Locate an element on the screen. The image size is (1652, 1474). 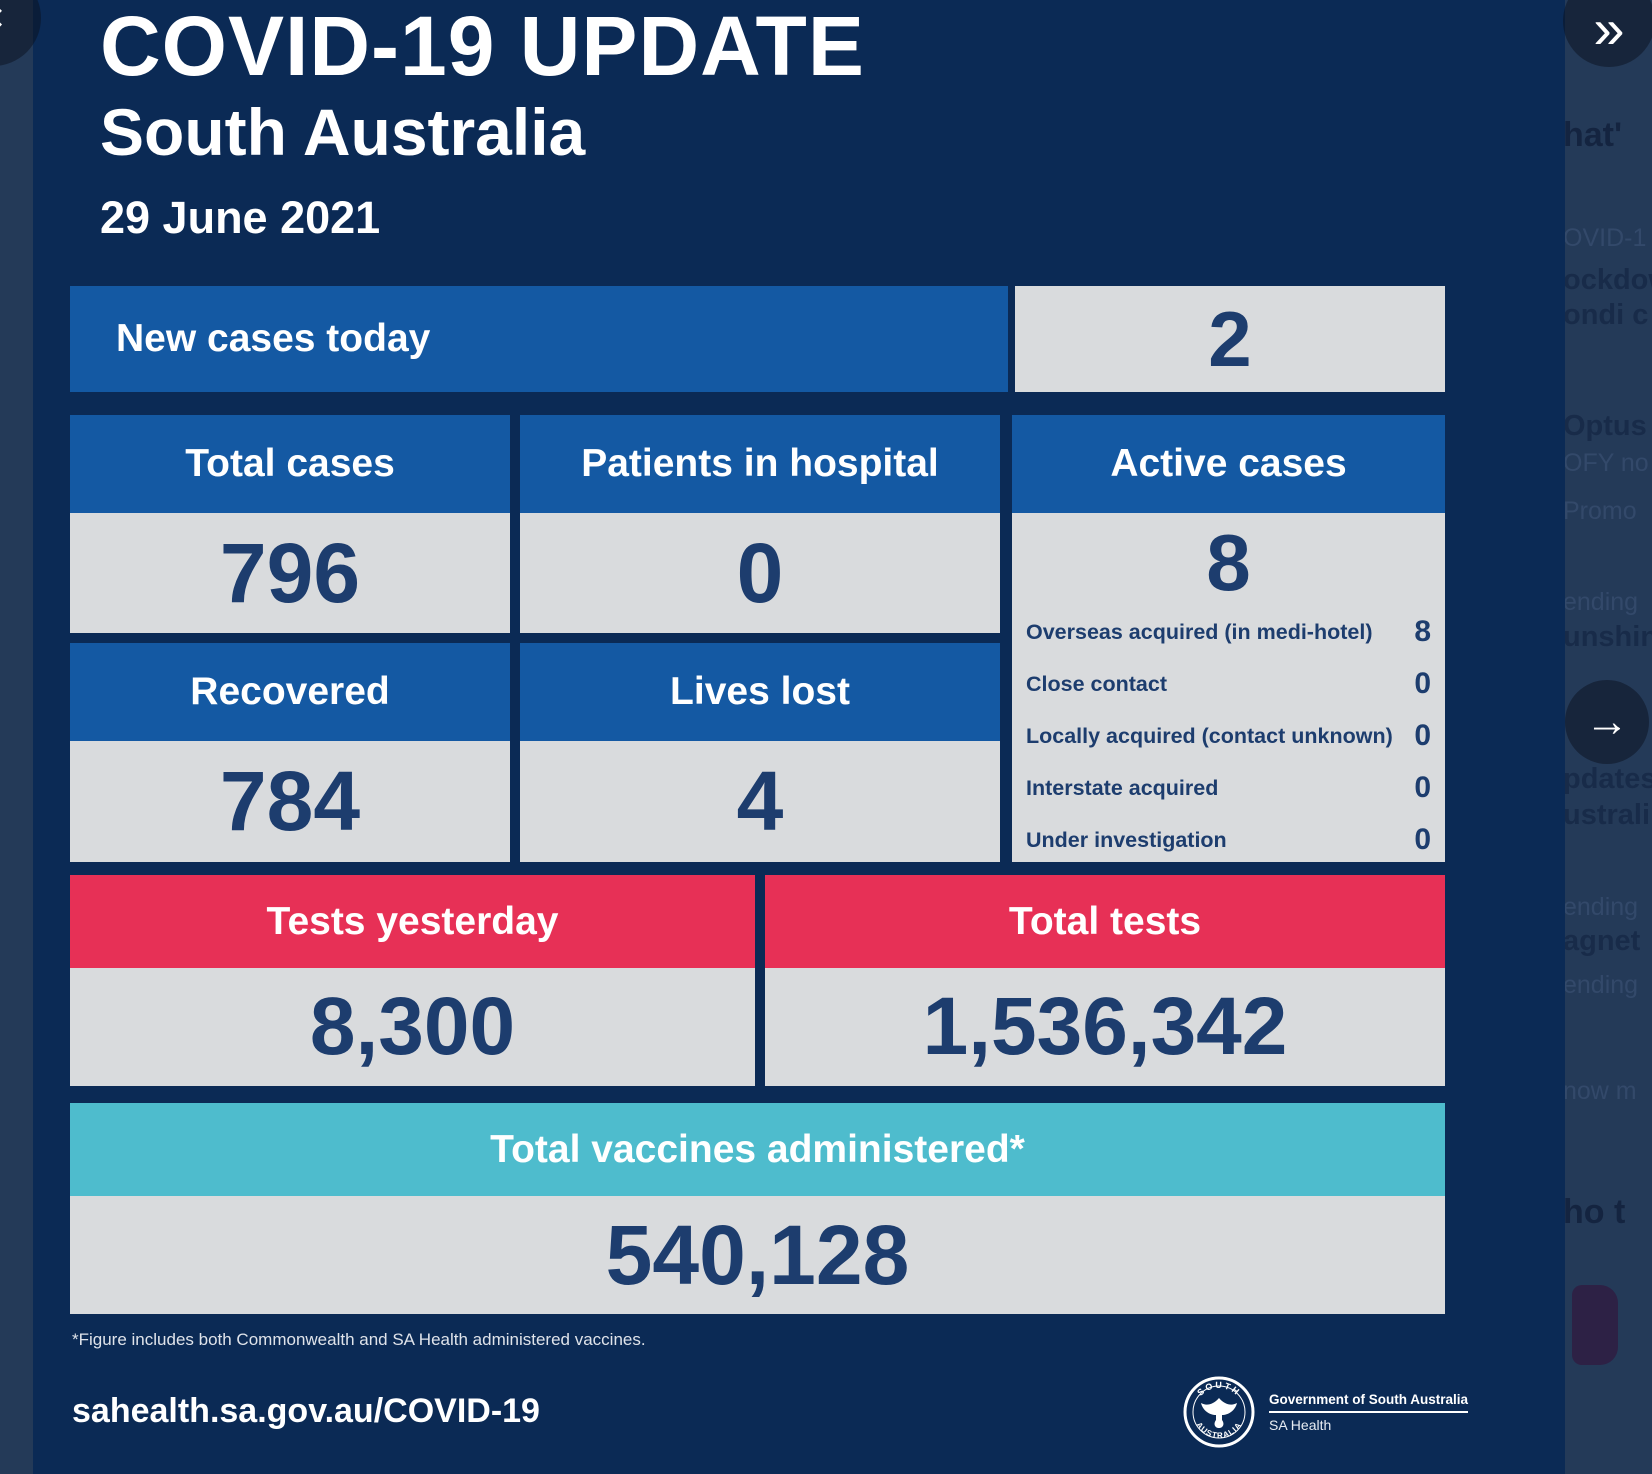
trend-meta-fragment: OVID-1 is located at coordinates (1605, 238).